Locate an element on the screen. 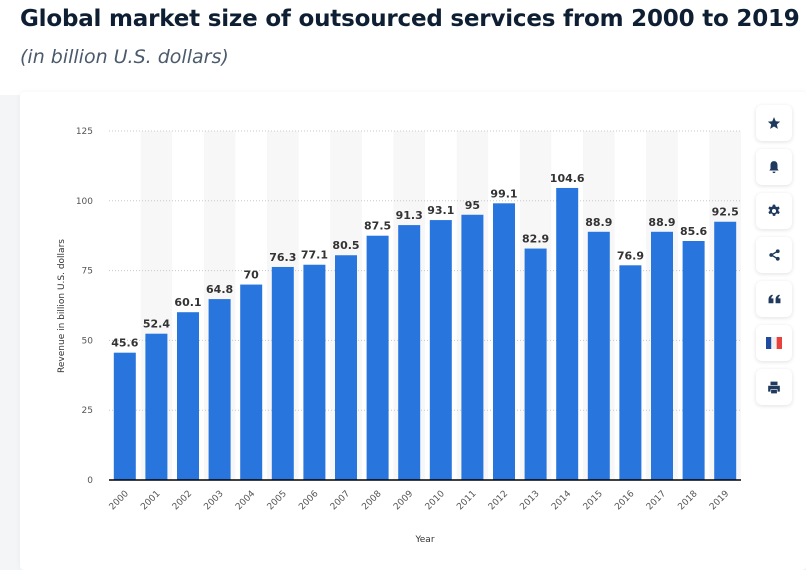 Image resolution: width=806 pixels, height=570 pixels. favorite-button is located at coordinates (774, 123).